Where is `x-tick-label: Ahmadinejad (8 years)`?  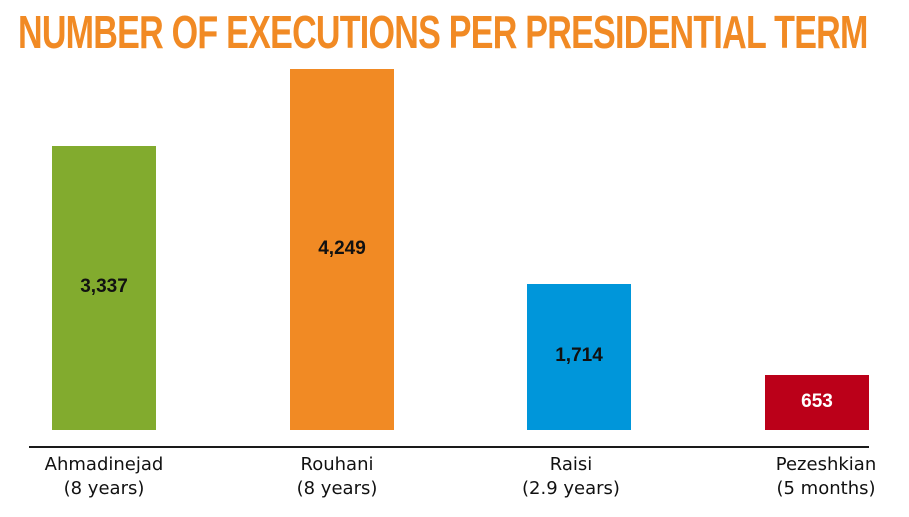
x-tick-label: Ahmadinejad (8 years) is located at coordinates (104, 477).